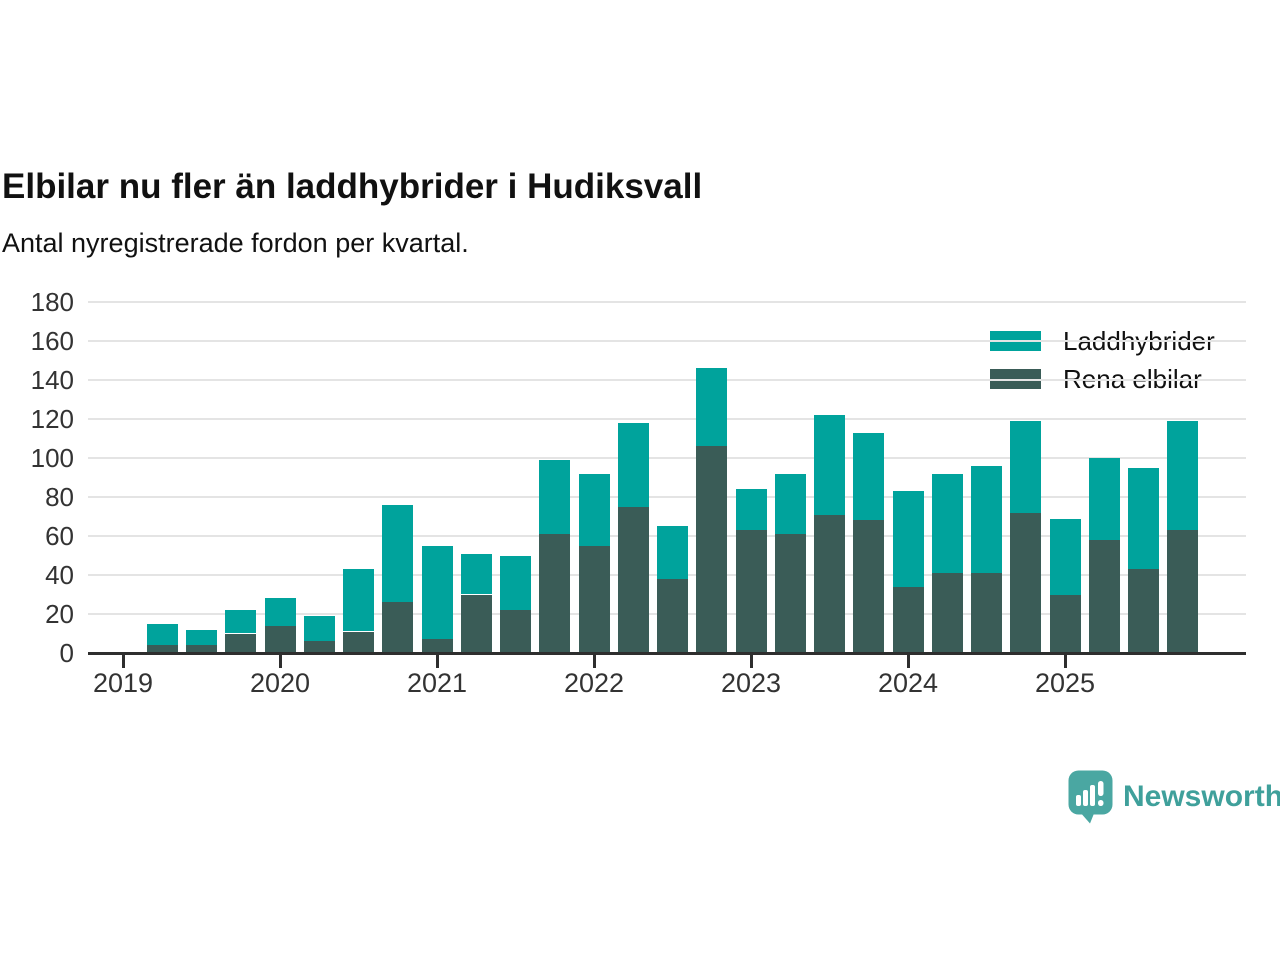 This screenshot has height=960, width=1280. I want to click on y-tick-label: 0, so click(66, 653).